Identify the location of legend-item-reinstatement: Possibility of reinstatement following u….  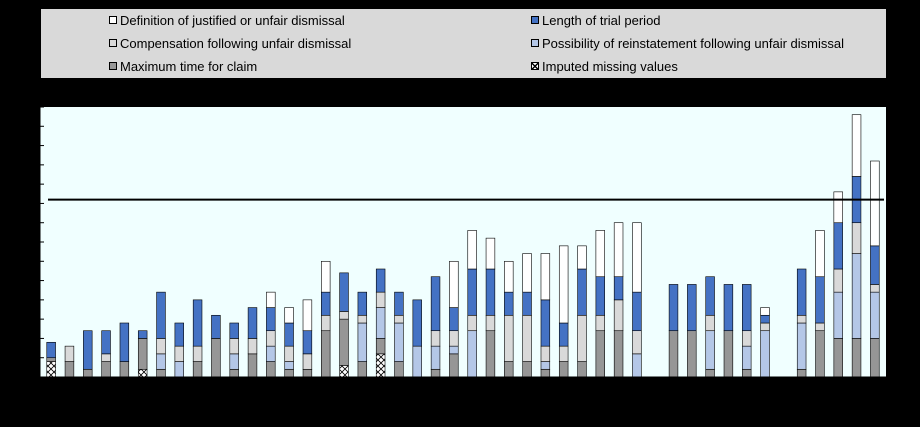
(687, 43).